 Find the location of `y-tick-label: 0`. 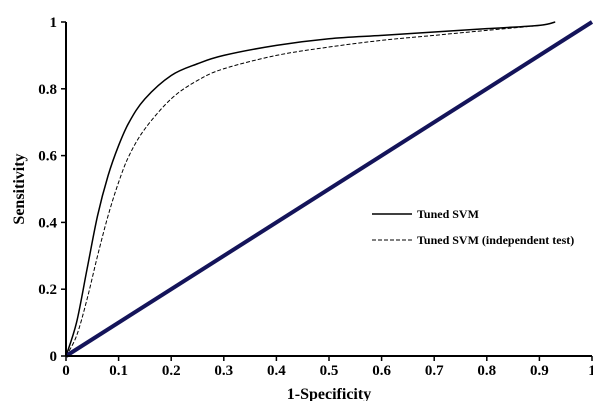

y-tick-label: 0 is located at coordinates (54, 357).